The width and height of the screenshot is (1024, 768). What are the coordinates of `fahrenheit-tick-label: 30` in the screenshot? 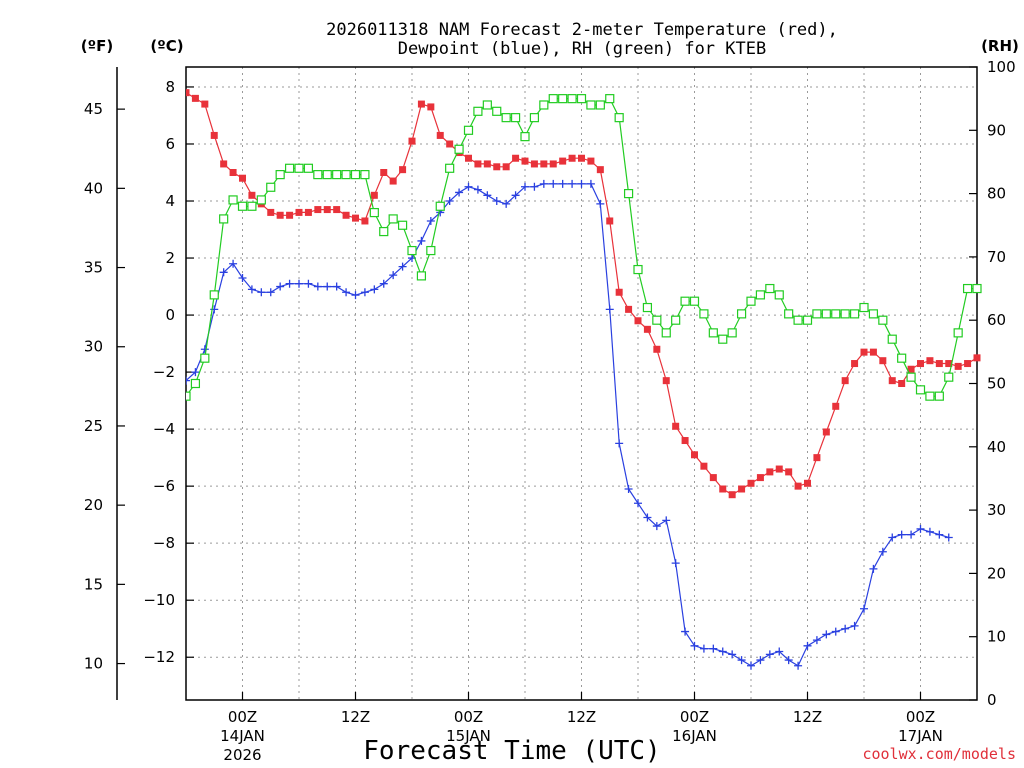 It's located at (93, 347).